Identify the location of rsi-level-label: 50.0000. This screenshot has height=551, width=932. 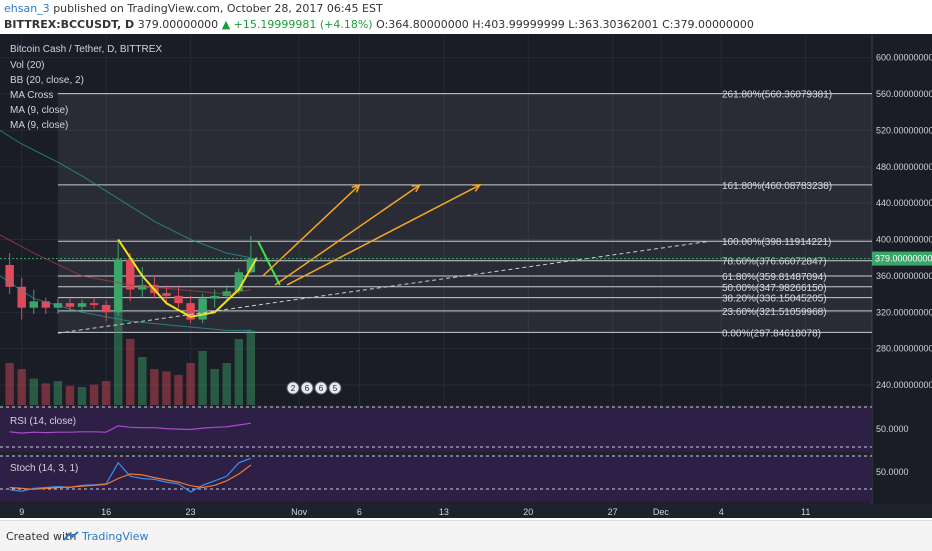
(892, 429).